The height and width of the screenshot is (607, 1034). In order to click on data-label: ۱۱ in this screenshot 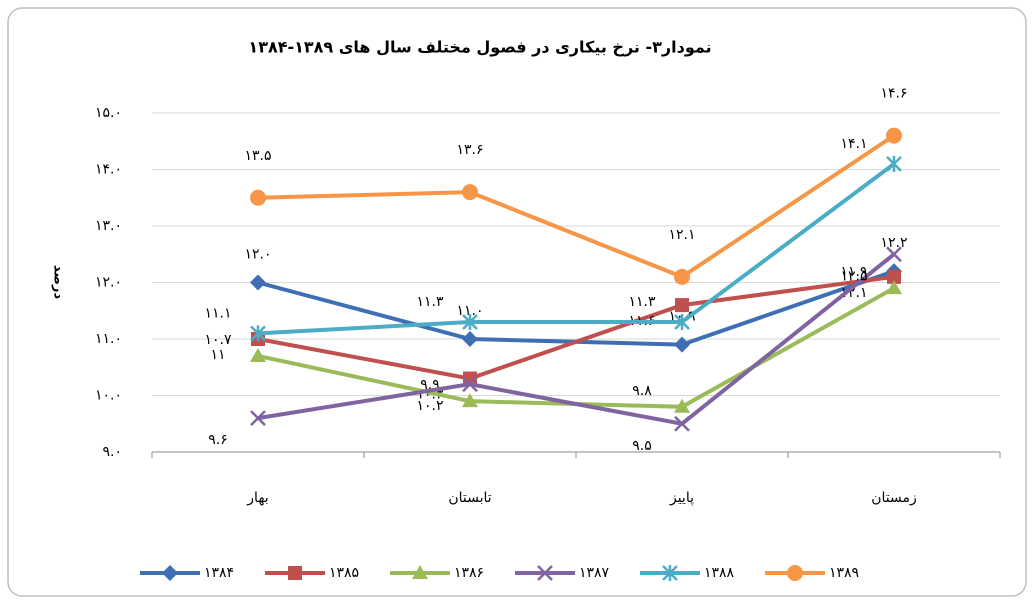, I will do `click(217, 355)`.